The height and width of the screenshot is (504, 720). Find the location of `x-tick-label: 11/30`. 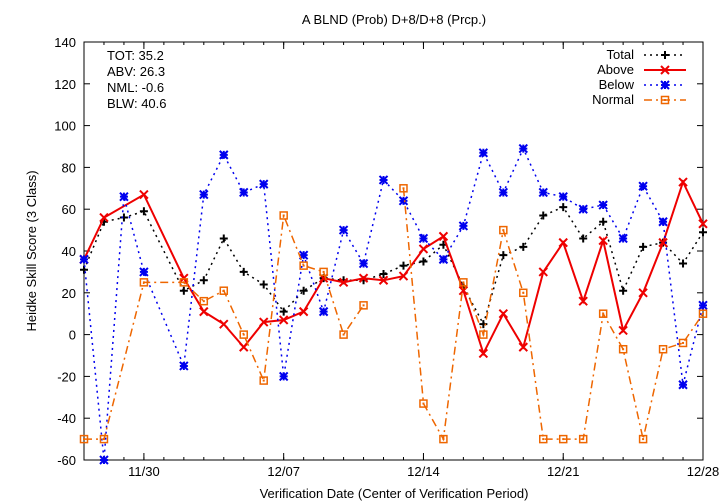

x-tick-label: 11/30 is located at coordinates (144, 471).